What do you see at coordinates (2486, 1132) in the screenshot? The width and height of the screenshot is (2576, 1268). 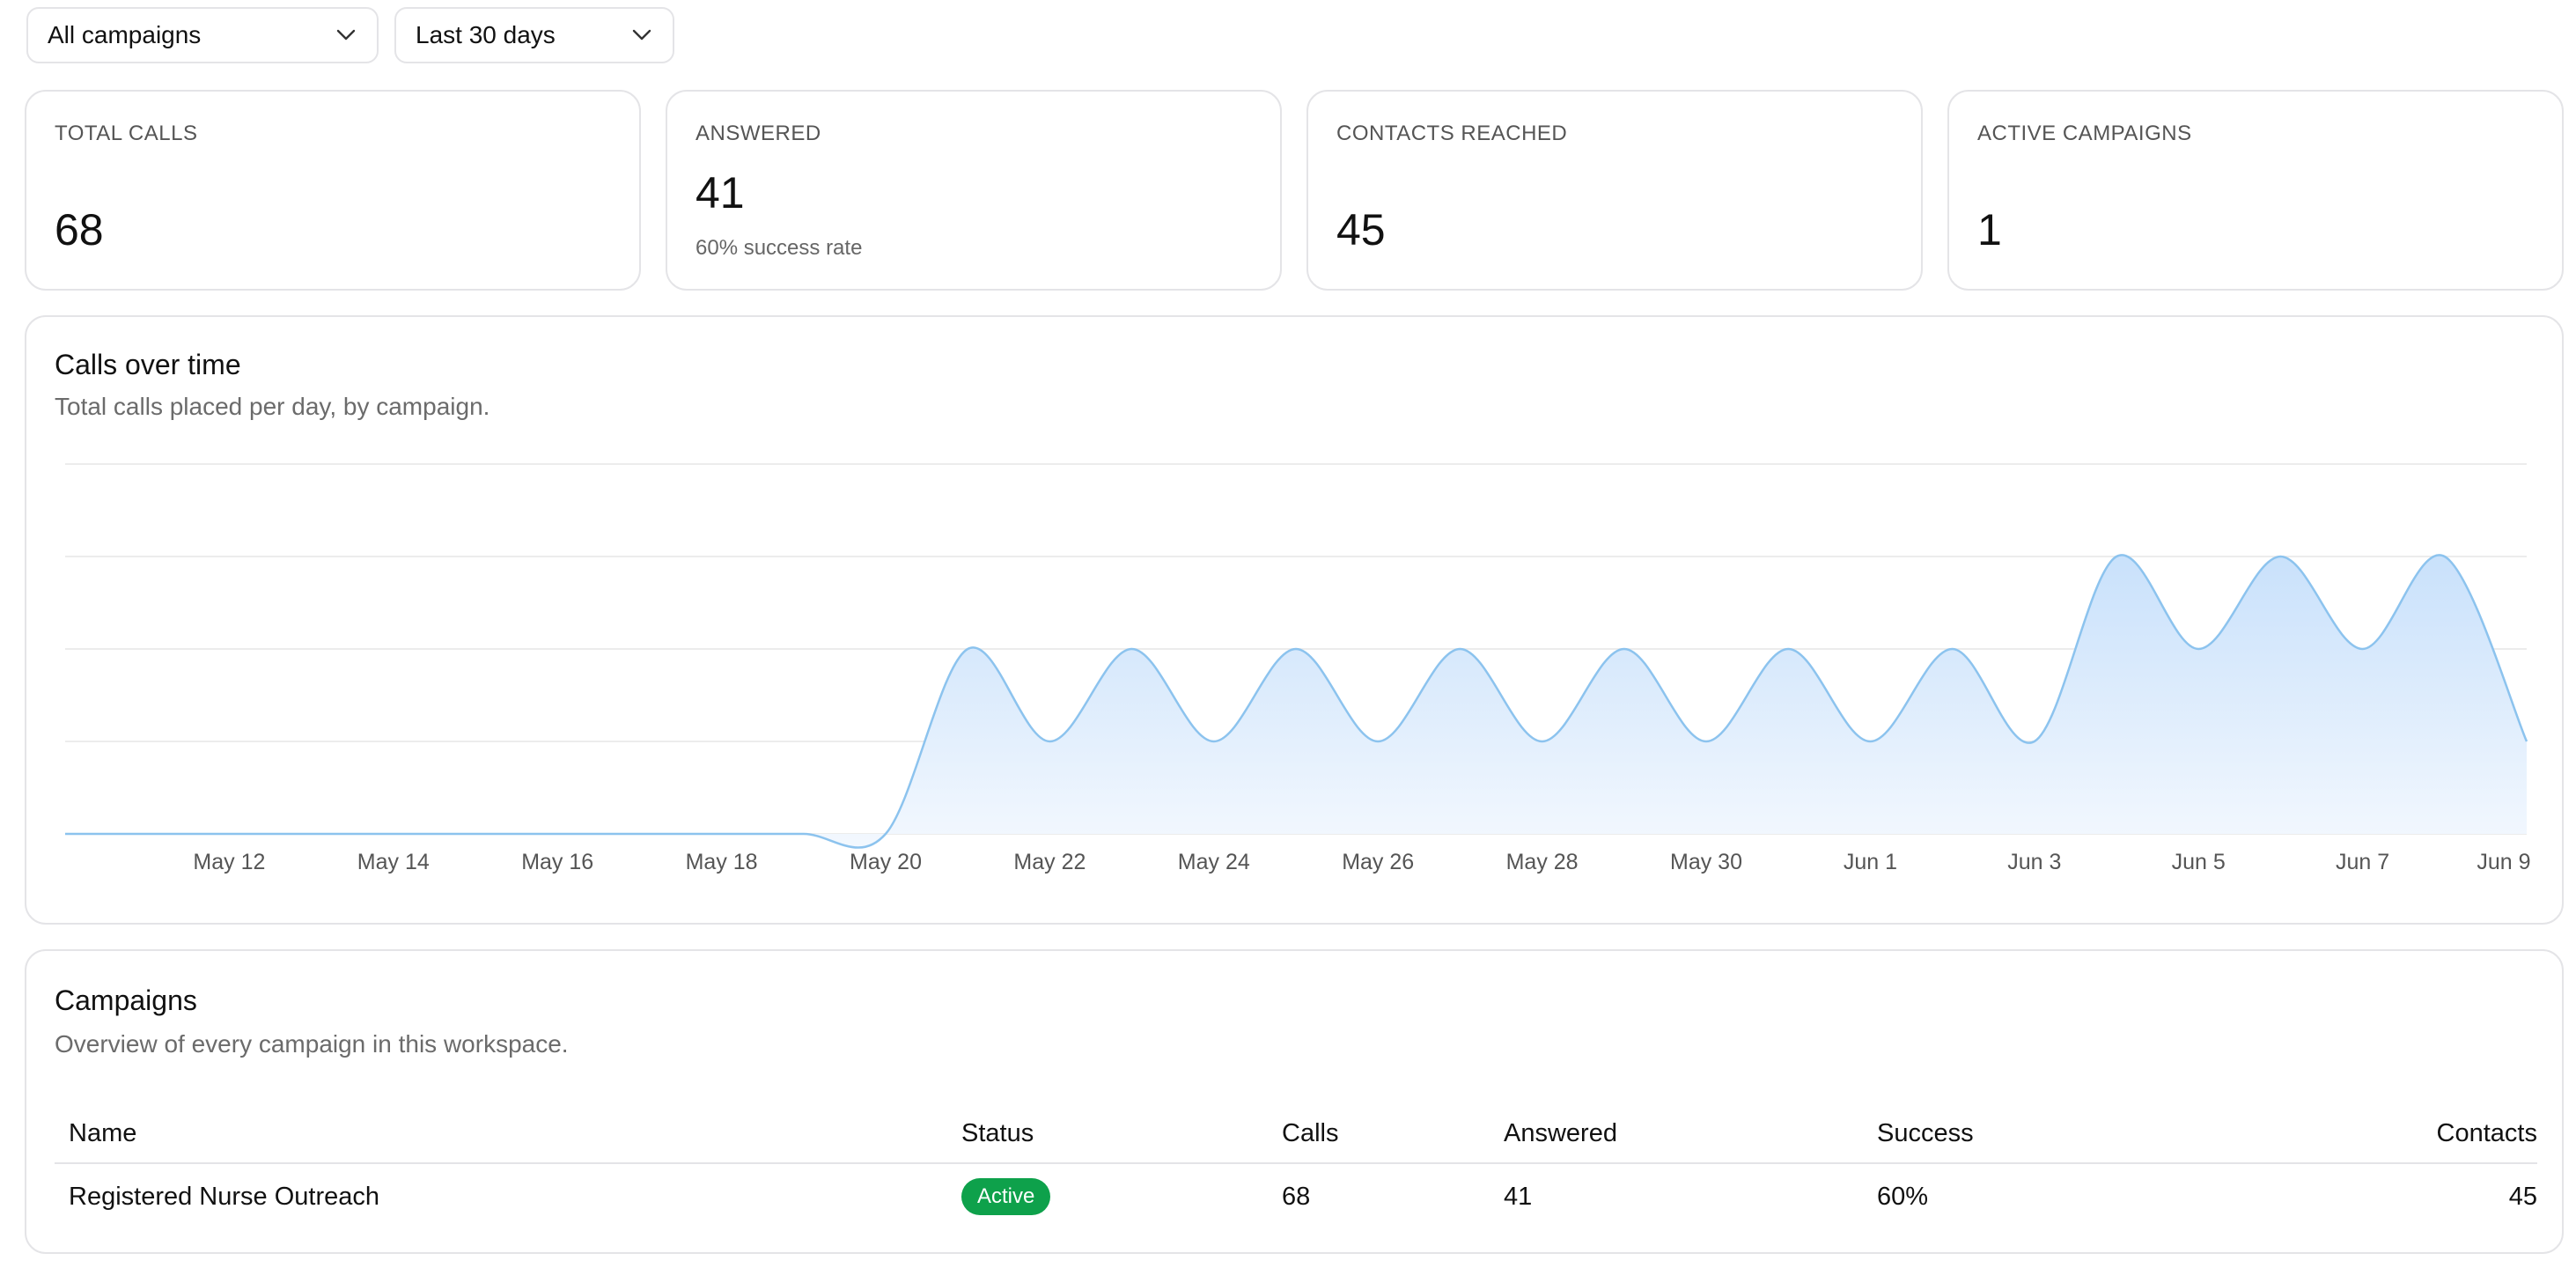 I see `header-contacts: Contacts` at bounding box center [2486, 1132].